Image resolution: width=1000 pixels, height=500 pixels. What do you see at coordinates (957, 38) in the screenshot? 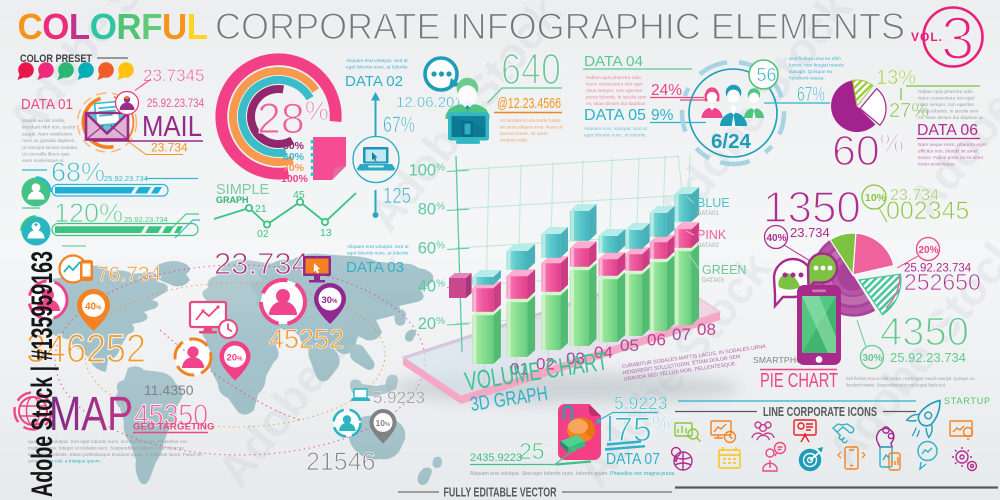
I see `svg-text: 3` at bounding box center [957, 38].